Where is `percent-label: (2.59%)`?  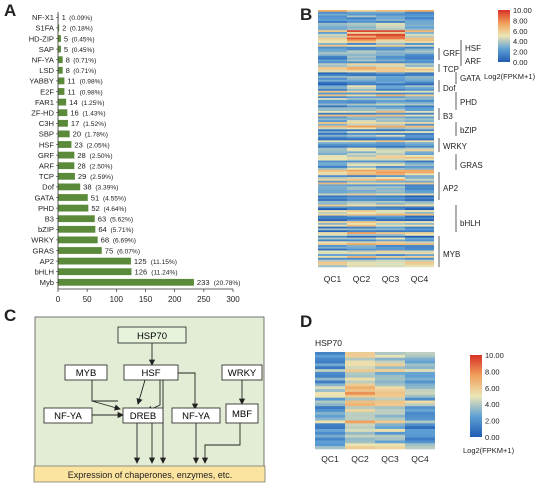 percent-label: (2.59%) is located at coordinates (101, 177).